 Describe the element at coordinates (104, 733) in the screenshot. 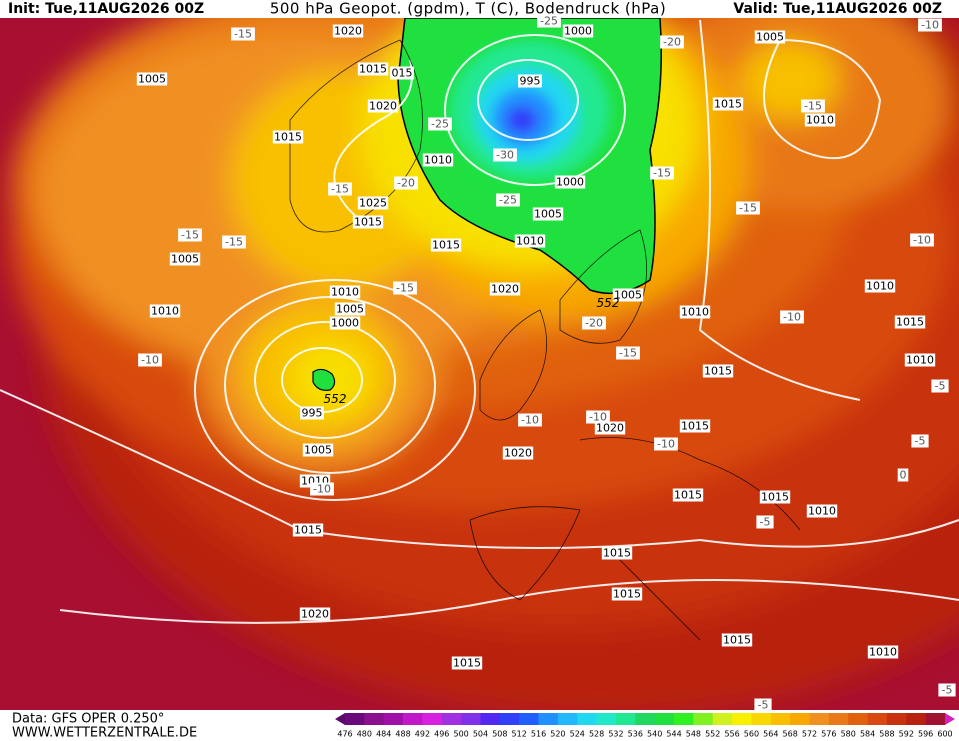

I see `site-name: WWW.WETTERZENTRALE.DE` at that location.